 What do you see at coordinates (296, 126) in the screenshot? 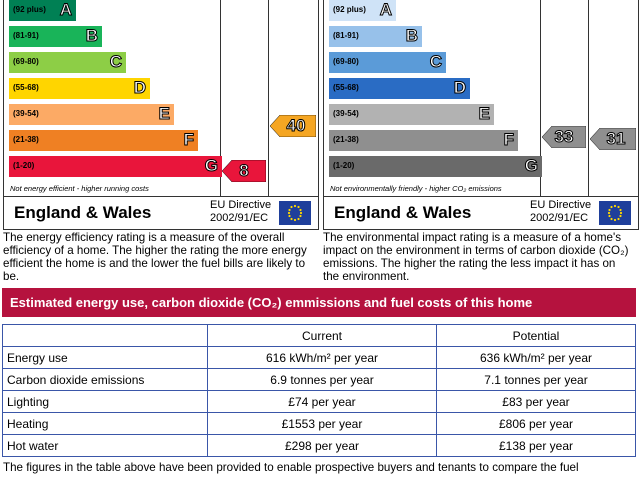
I see `potential-rating-value: 40` at bounding box center [296, 126].